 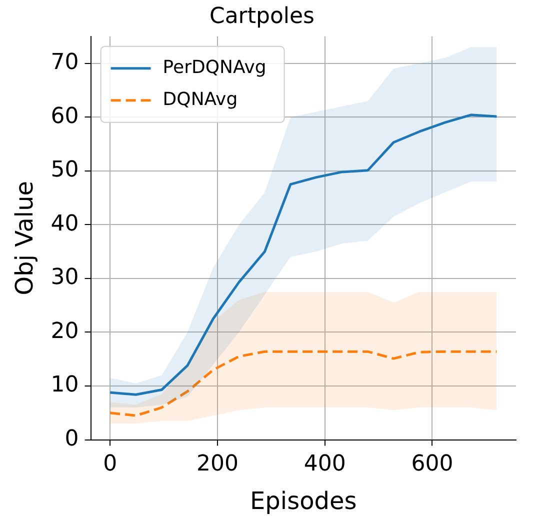 I want to click on chart-title: Cartpoles, so click(x=262, y=16).